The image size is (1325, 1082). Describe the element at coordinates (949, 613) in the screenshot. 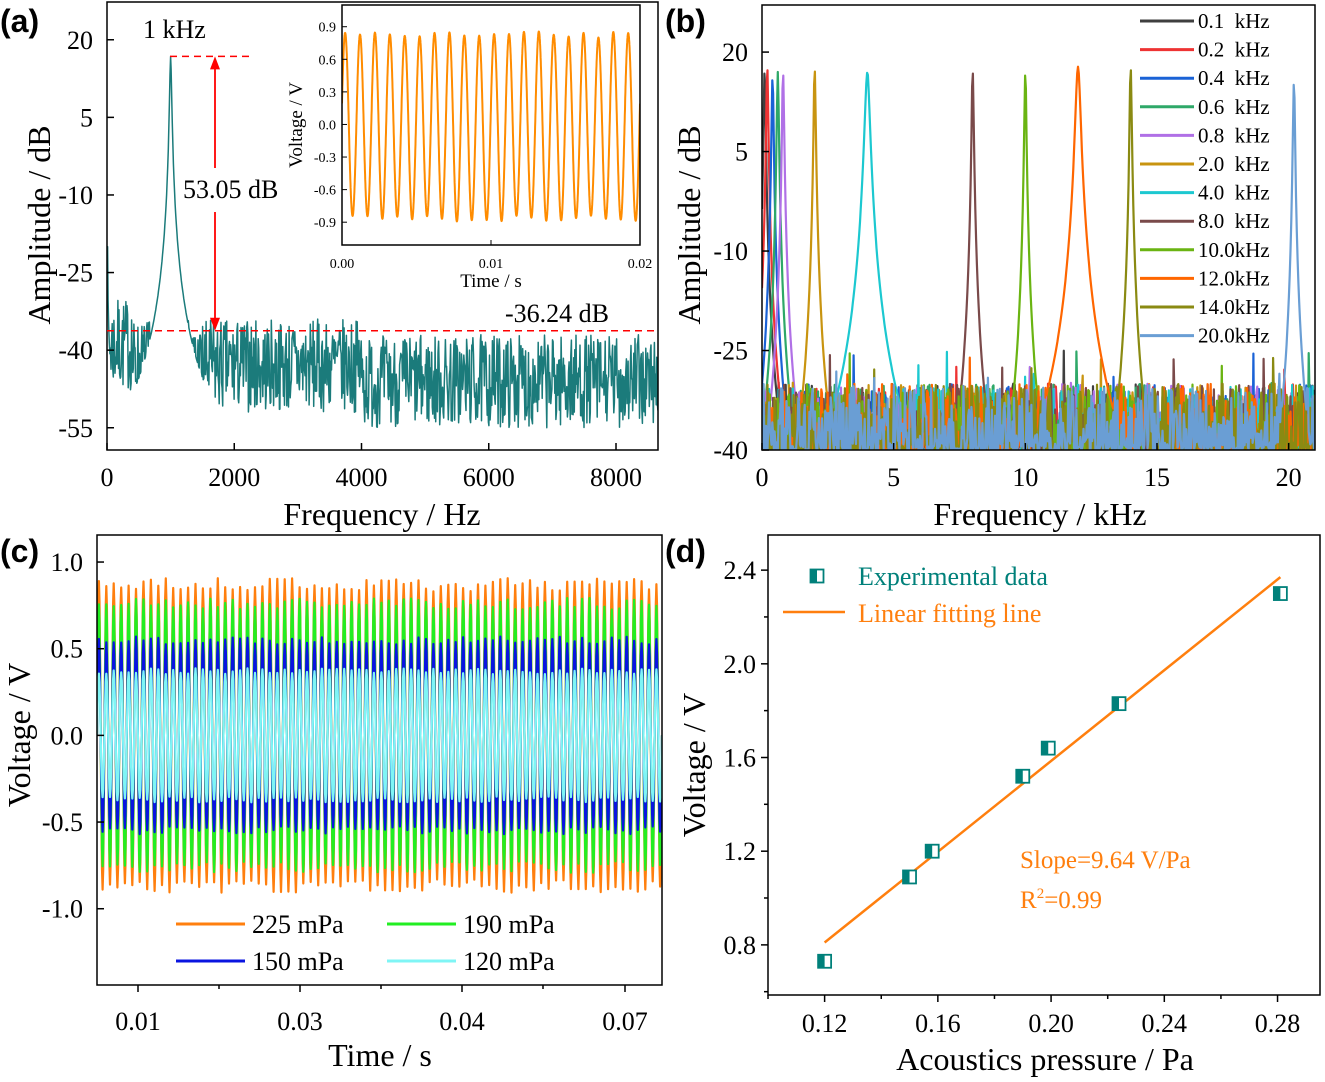

I see `legend-label: Linear fitting line` at that location.